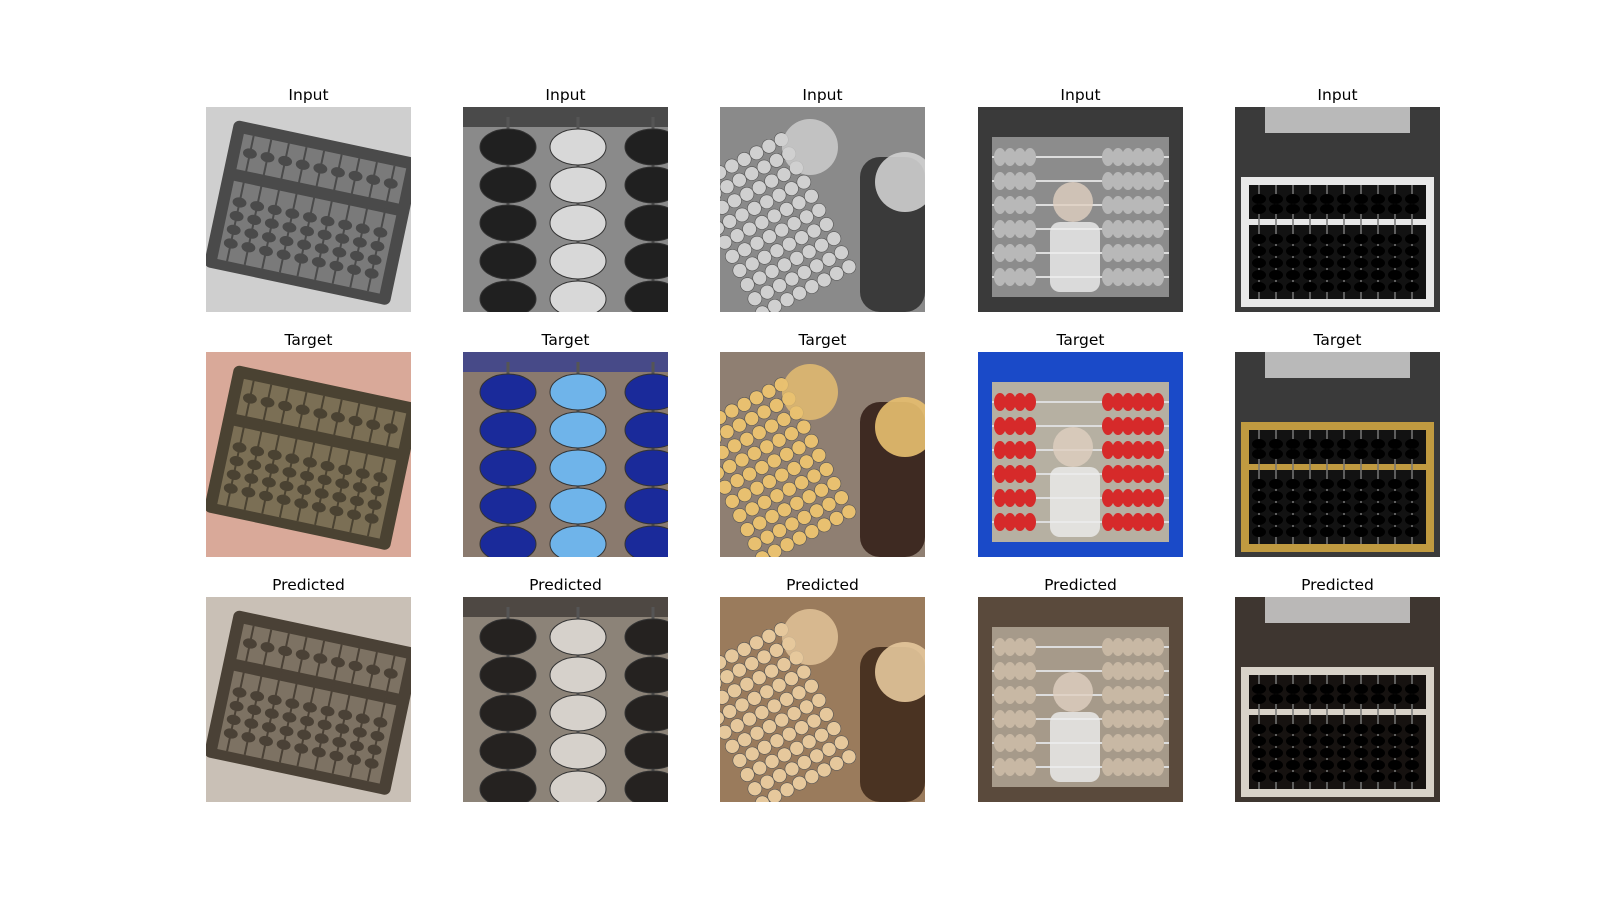  I want to click on large-bead-column-outdoor-input-image, so click(565, 209).